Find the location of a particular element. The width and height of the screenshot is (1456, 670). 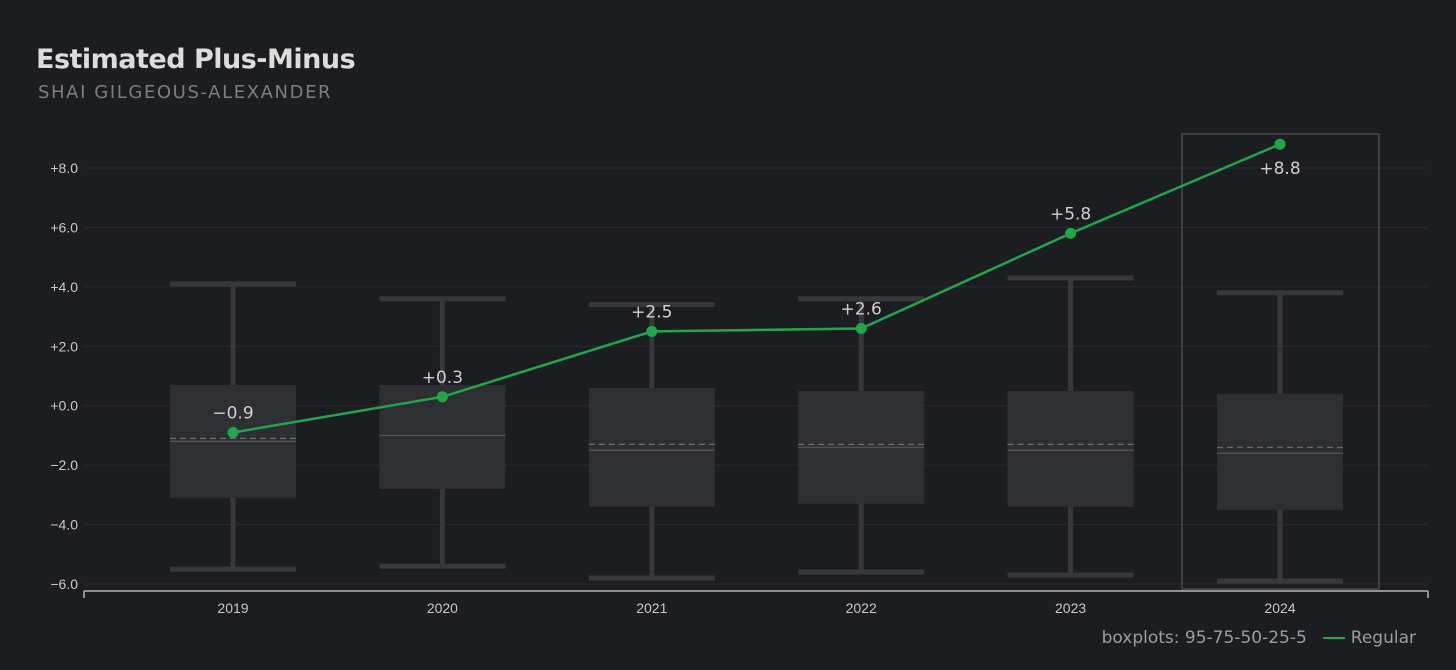

legend-boxplot-note: boxplots: 95-75-50-25-5 is located at coordinates (1204, 638).